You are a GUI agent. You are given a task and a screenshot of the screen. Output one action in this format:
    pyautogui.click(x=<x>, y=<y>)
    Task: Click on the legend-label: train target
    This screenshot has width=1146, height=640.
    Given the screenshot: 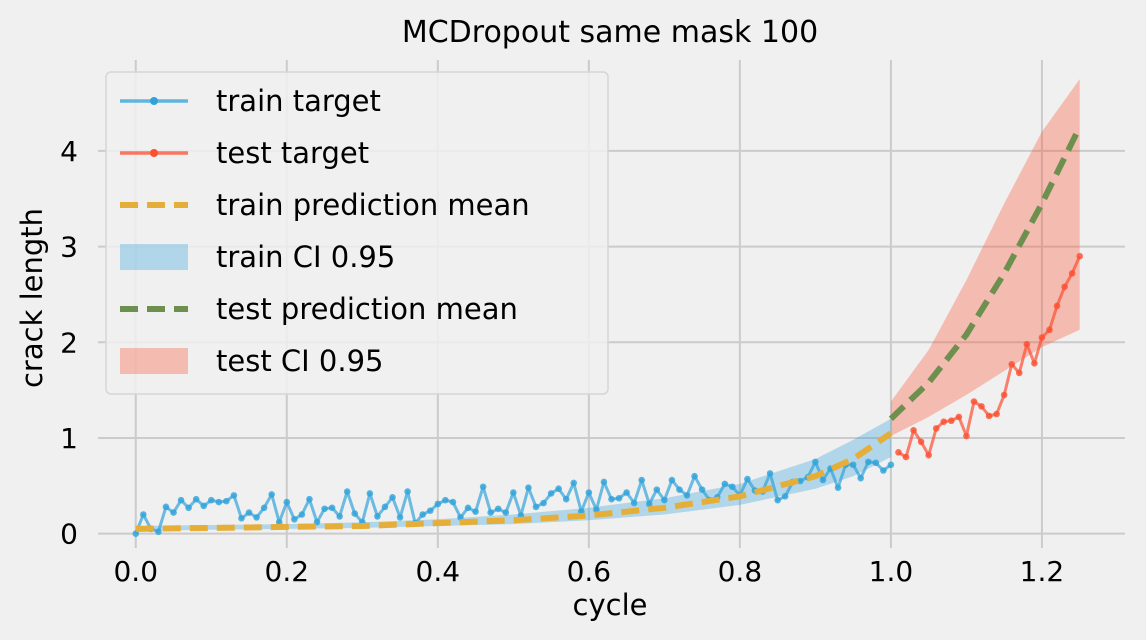 What is the action you would take?
    pyautogui.click(x=298, y=101)
    